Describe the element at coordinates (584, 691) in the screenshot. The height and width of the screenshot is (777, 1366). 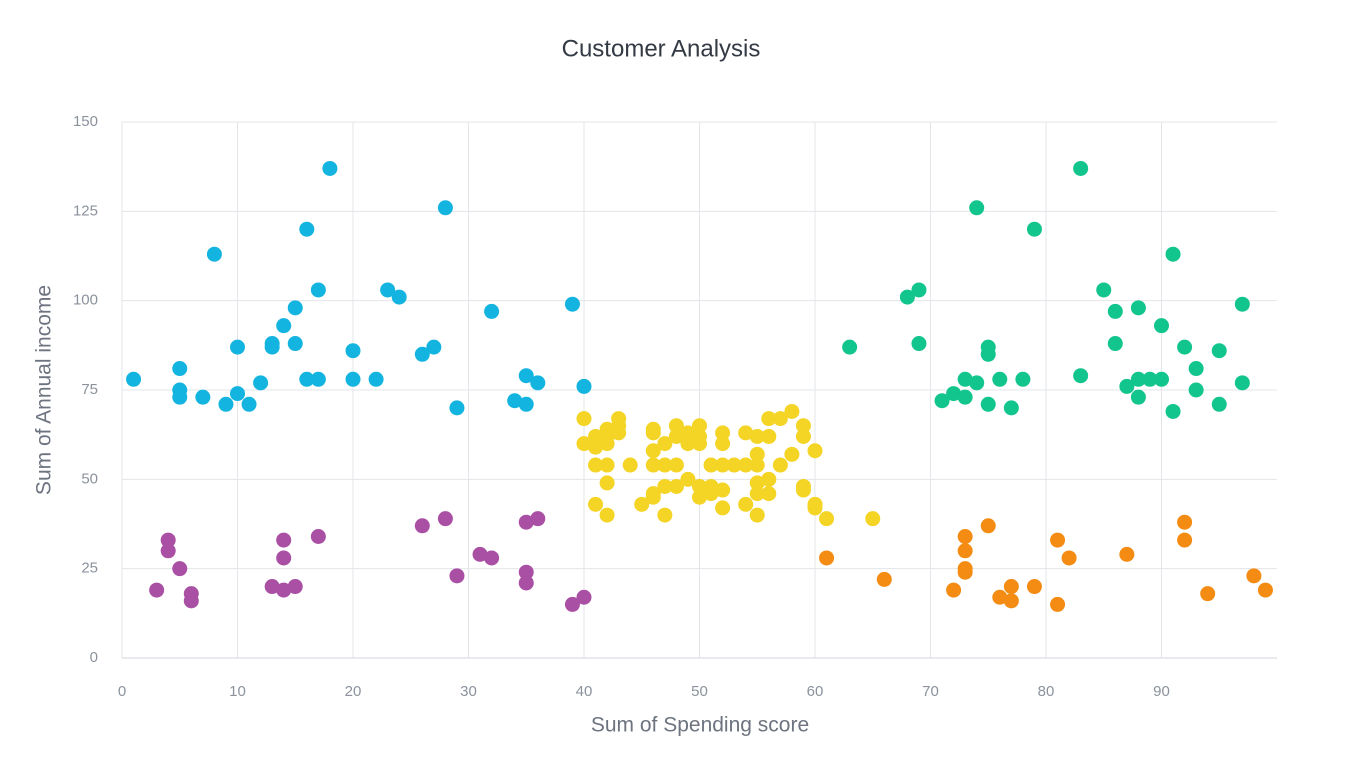
I see `x-tick-label: 40` at that location.